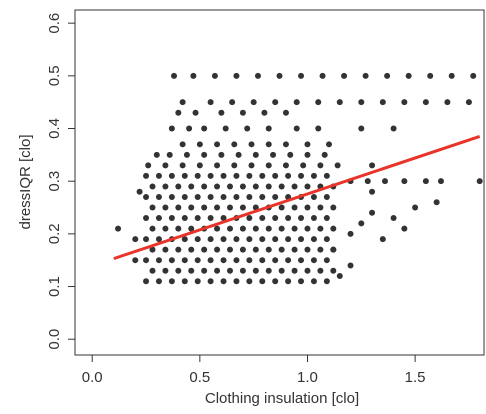 The height and width of the screenshot is (414, 486). I want to click on x-tick-label: 0.0, so click(92, 377).